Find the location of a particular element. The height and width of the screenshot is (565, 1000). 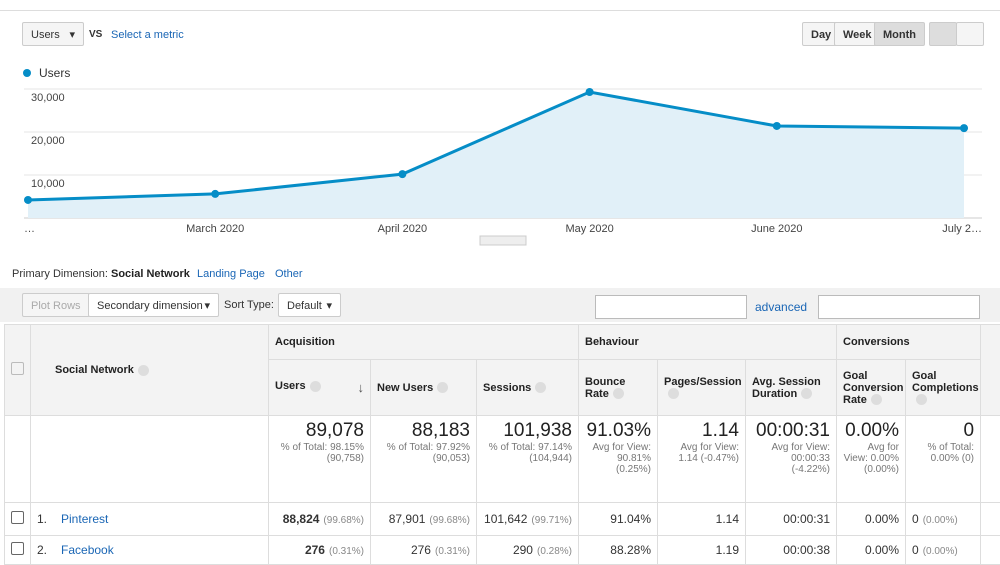

group-header: Conversions is located at coordinates (909, 342).